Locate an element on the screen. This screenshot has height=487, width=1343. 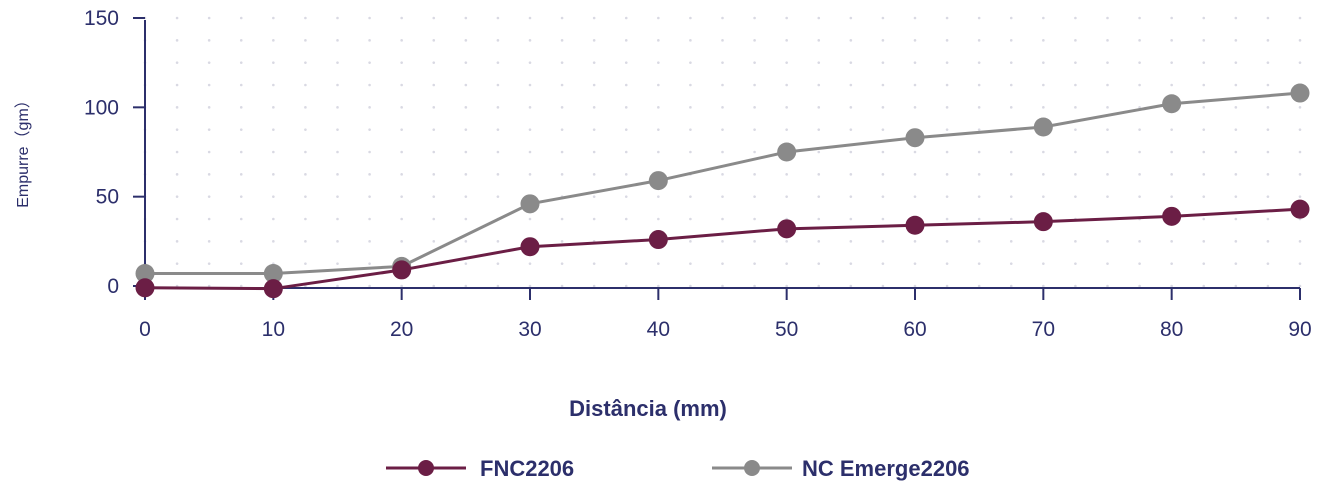
legend-marker is located at coordinates (426, 468).